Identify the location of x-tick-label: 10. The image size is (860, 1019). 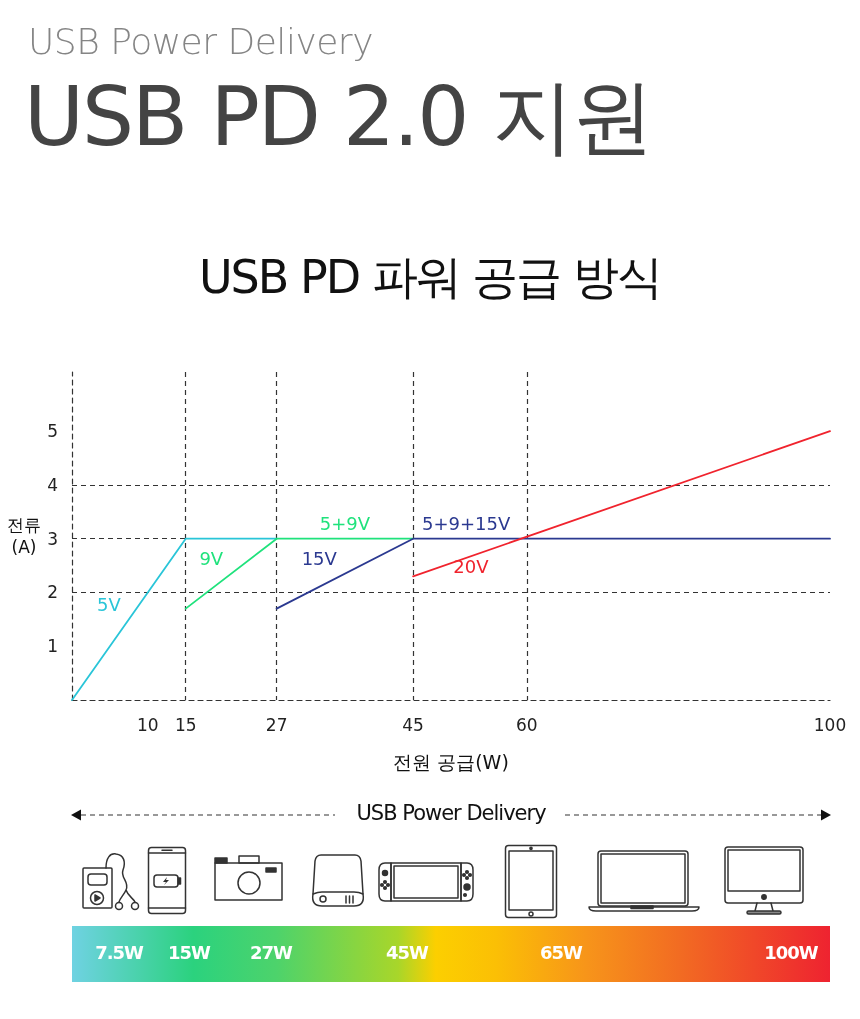
(147, 724).